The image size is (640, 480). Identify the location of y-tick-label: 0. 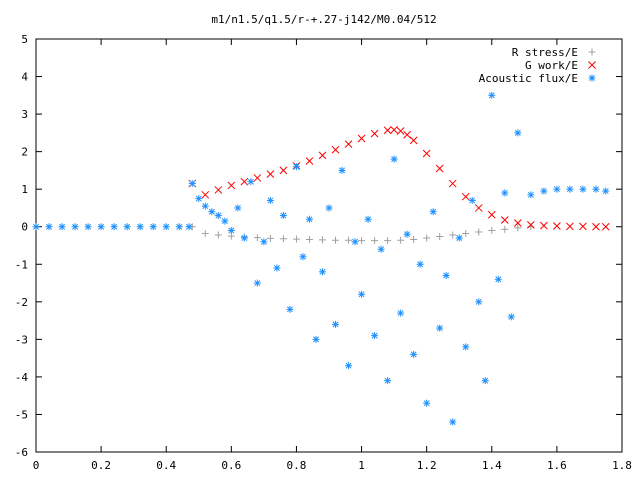
(24, 227).